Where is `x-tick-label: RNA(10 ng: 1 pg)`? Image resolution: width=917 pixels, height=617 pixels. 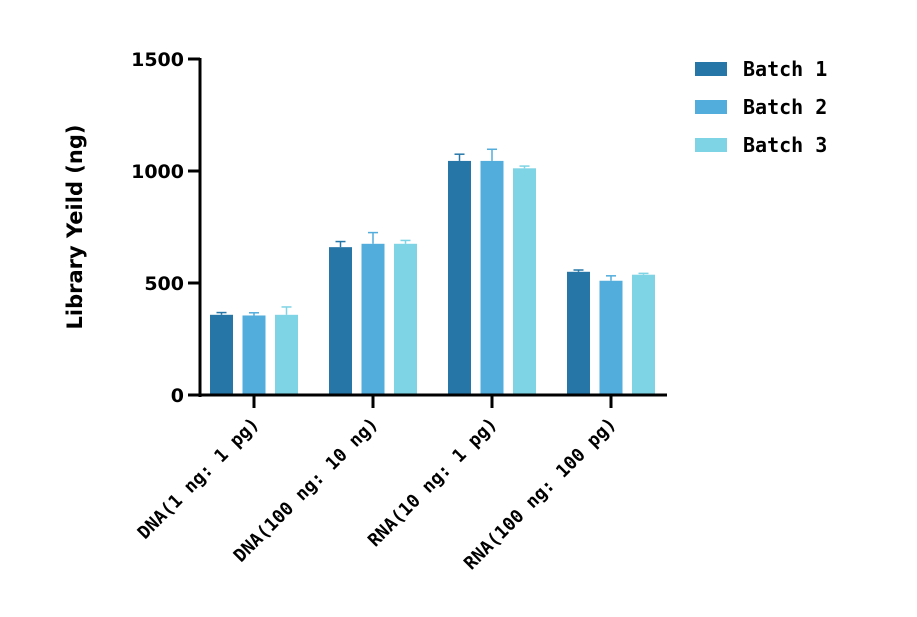
x-tick-label: RNA(10 ng: 1 pg) is located at coordinates (432, 482).